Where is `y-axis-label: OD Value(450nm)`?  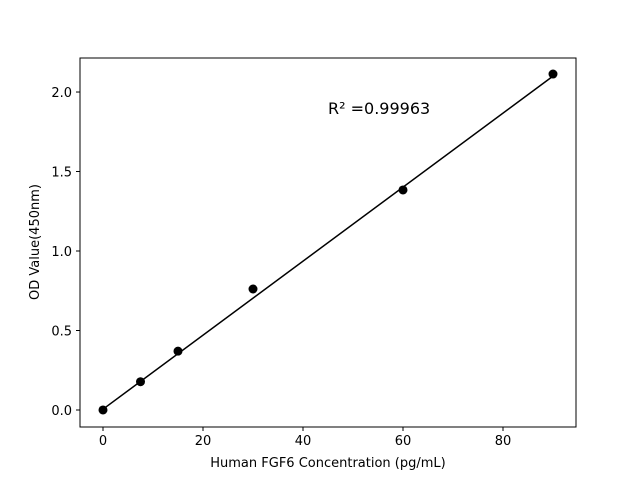
y-axis-label: OD Value(450nm) is located at coordinates (35, 242).